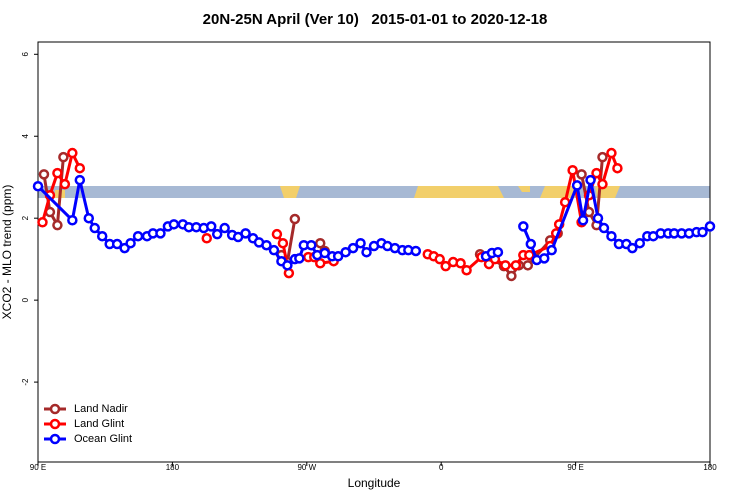 This screenshot has width=750, height=500. What do you see at coordinates (7, 252) in the screenshot?
I see `y-axis-label: XCO2 - MLO trend (ppm)` at bounding box center [7, 252].